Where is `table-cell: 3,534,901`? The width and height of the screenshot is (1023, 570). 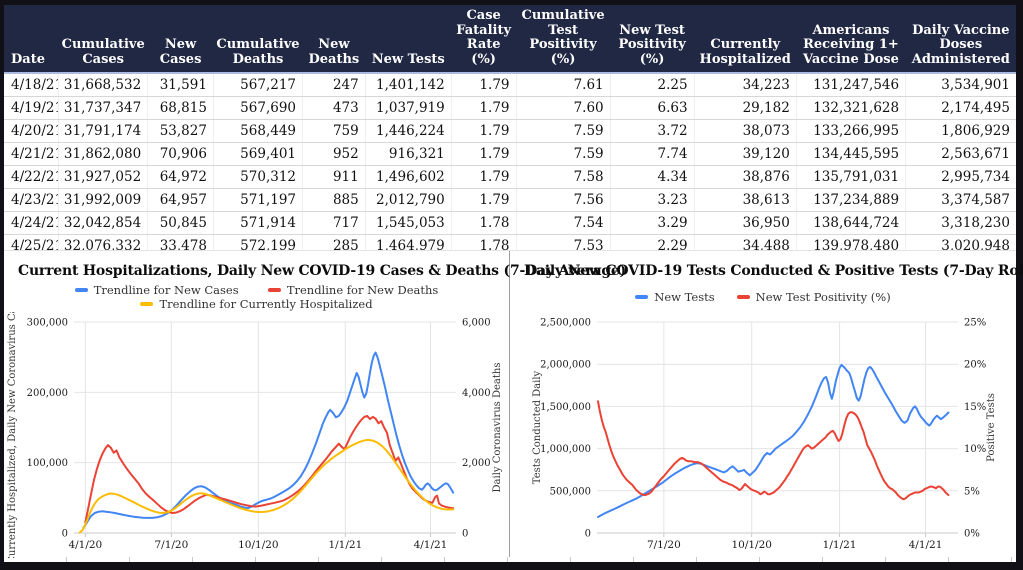 table-cell: 3,534,901 is located at coordinates (960, 85).